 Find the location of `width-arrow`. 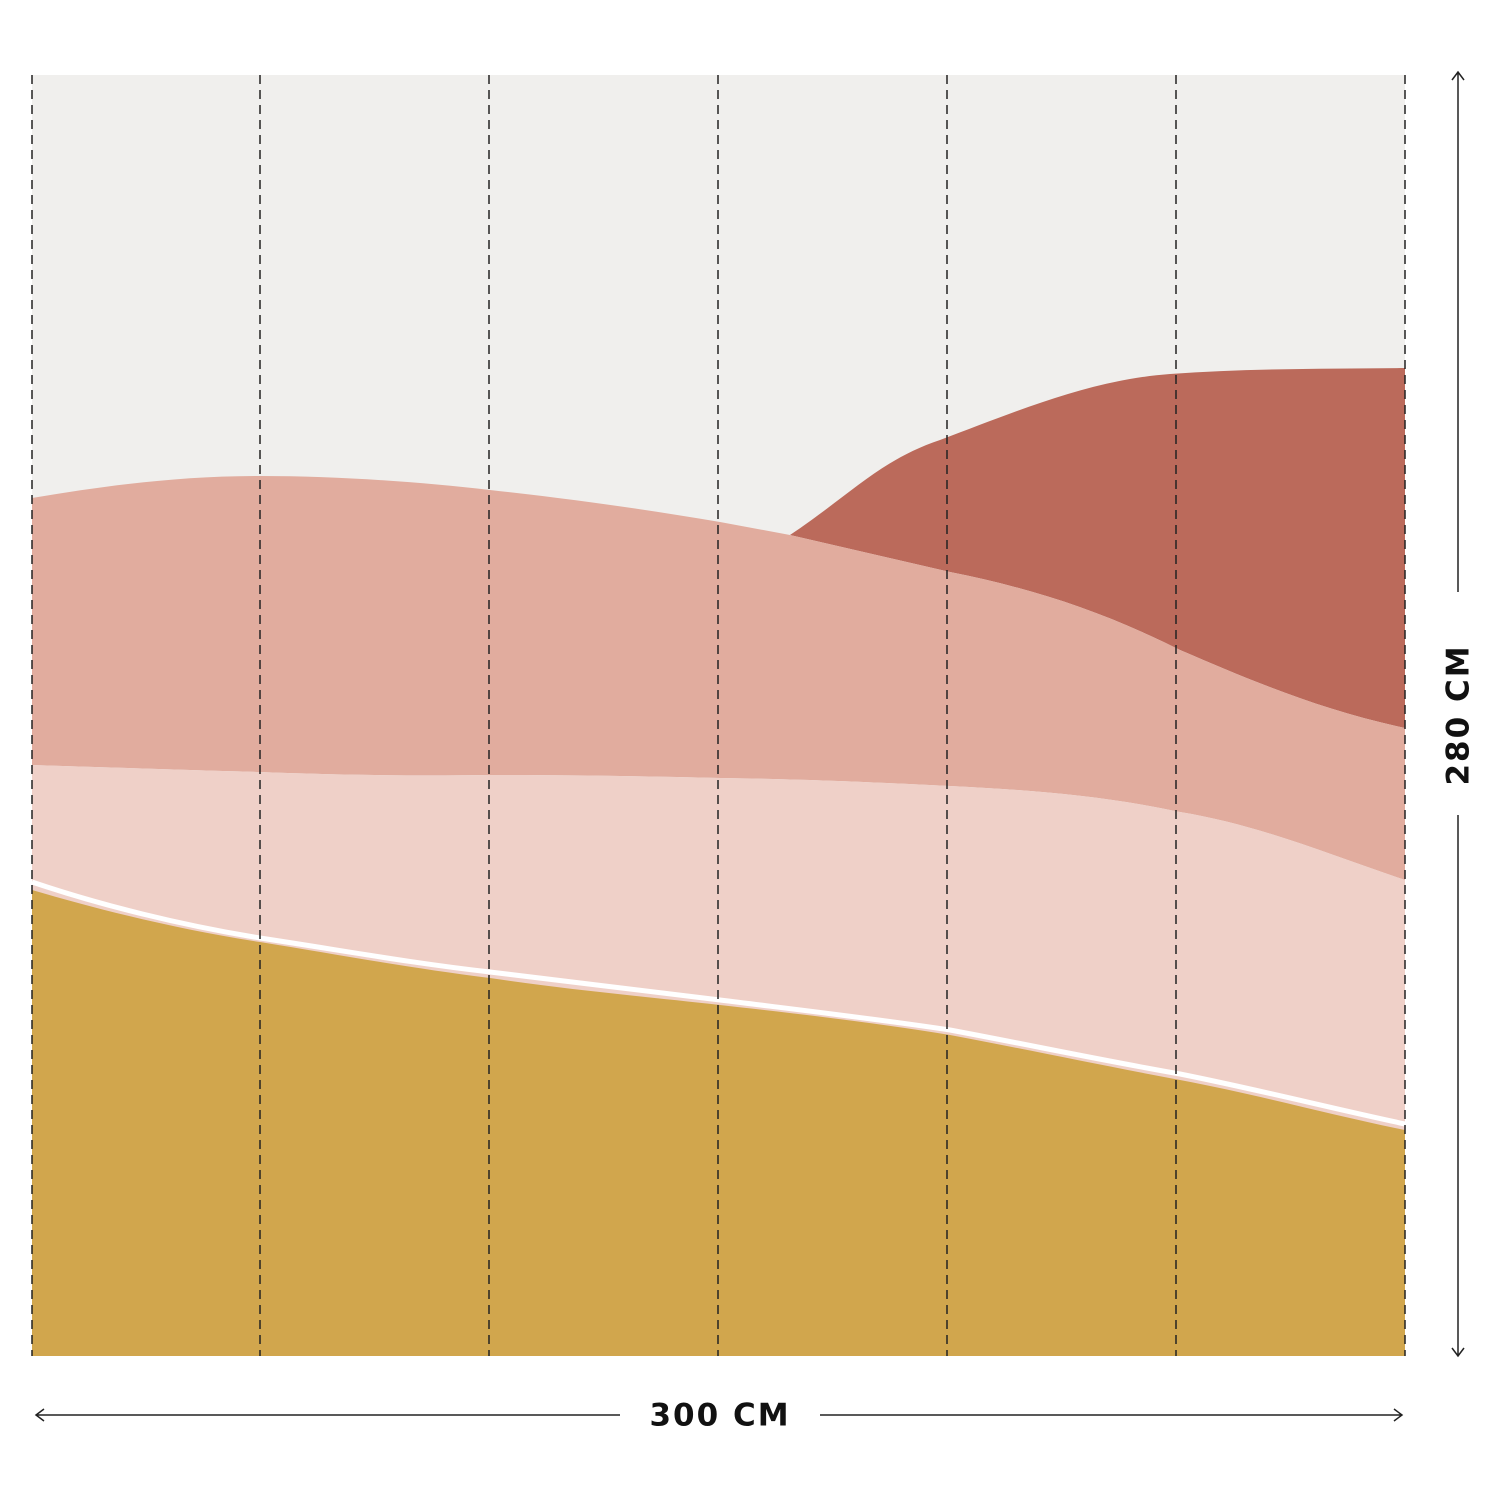

width-arrow is located at coordinates (719, 1415).